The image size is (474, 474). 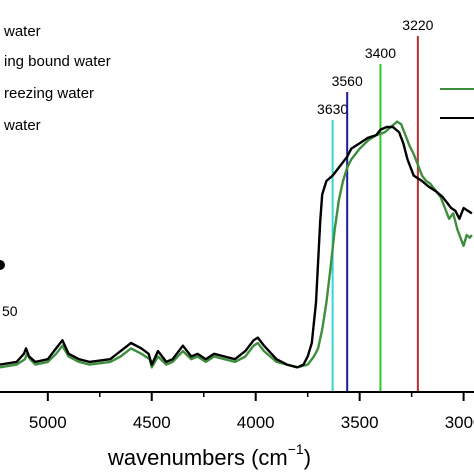 I want to click on x-axis-ticks: 5000 4500 4000 3500 3000, so click(x=251, y=412).